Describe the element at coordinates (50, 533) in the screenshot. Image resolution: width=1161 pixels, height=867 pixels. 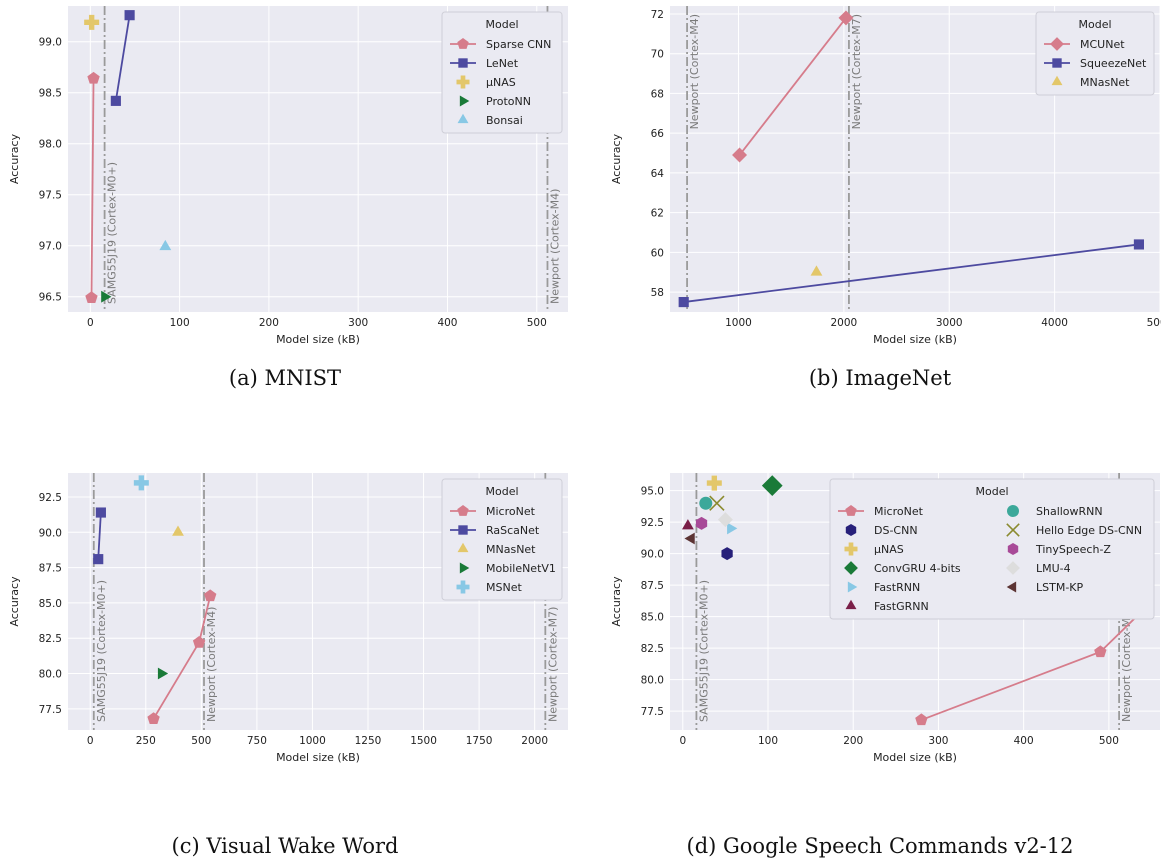
I see `y-tick-label: 90.0` at that location.